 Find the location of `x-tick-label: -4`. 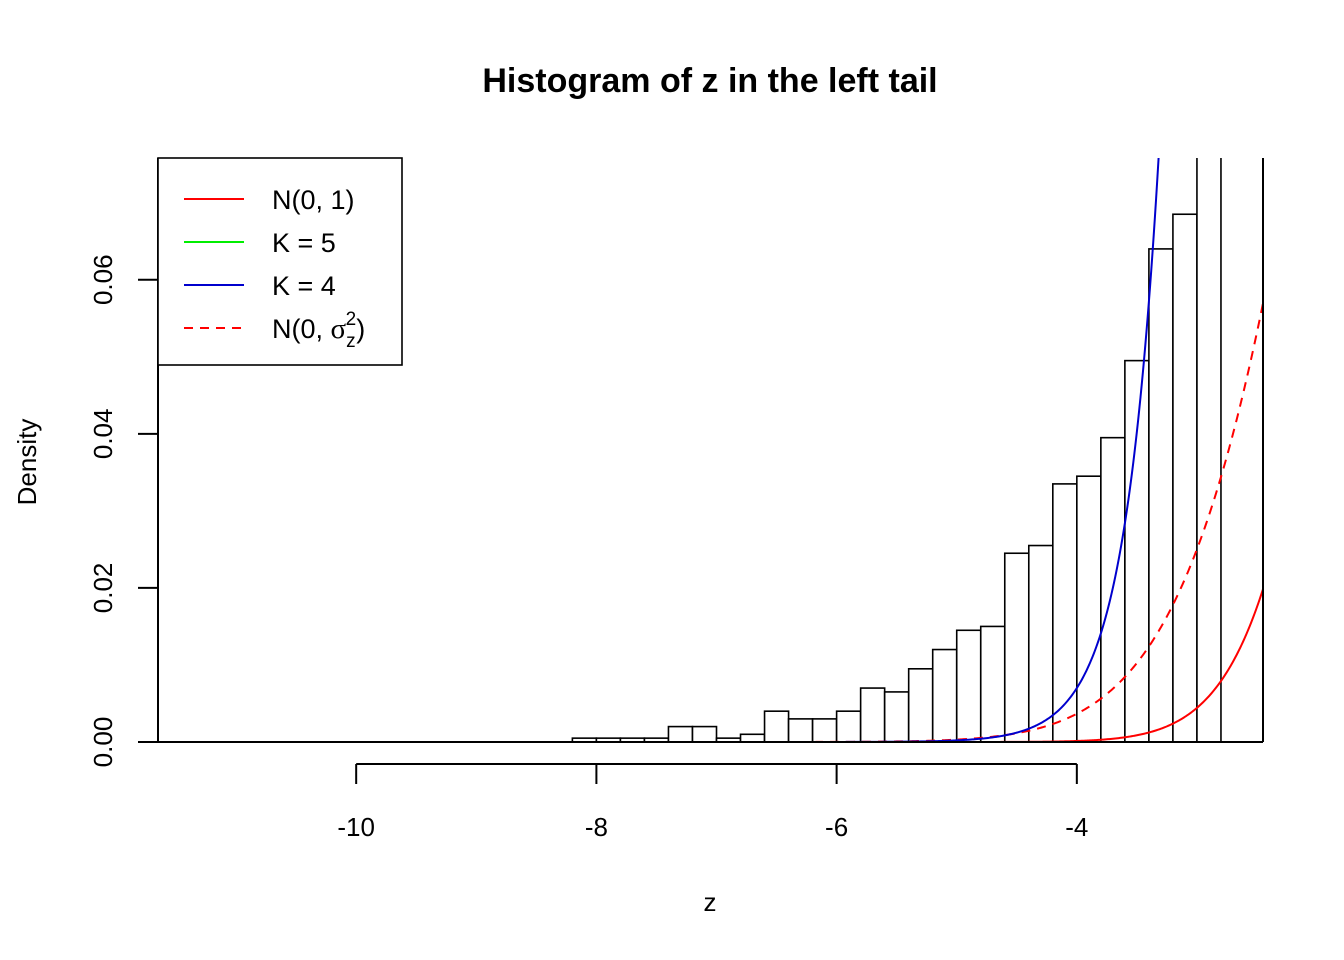

x-tick-label: -4 is located at coordinates (1076, 827).